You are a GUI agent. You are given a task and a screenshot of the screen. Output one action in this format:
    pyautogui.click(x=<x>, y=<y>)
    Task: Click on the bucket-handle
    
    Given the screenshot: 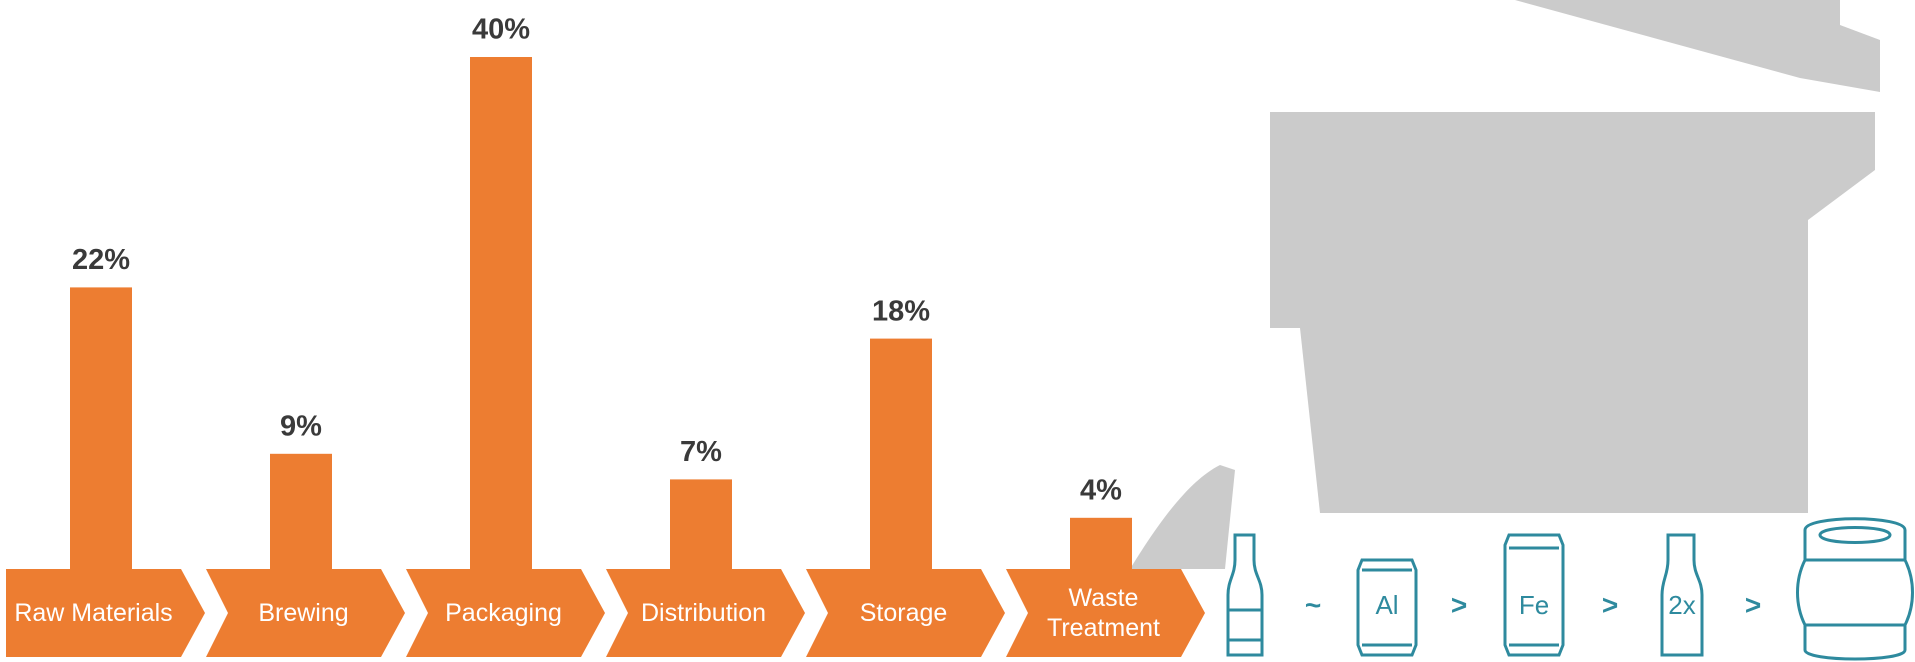 What is the action you would take?
    pyautogui.click(x=1182, y=517)
    